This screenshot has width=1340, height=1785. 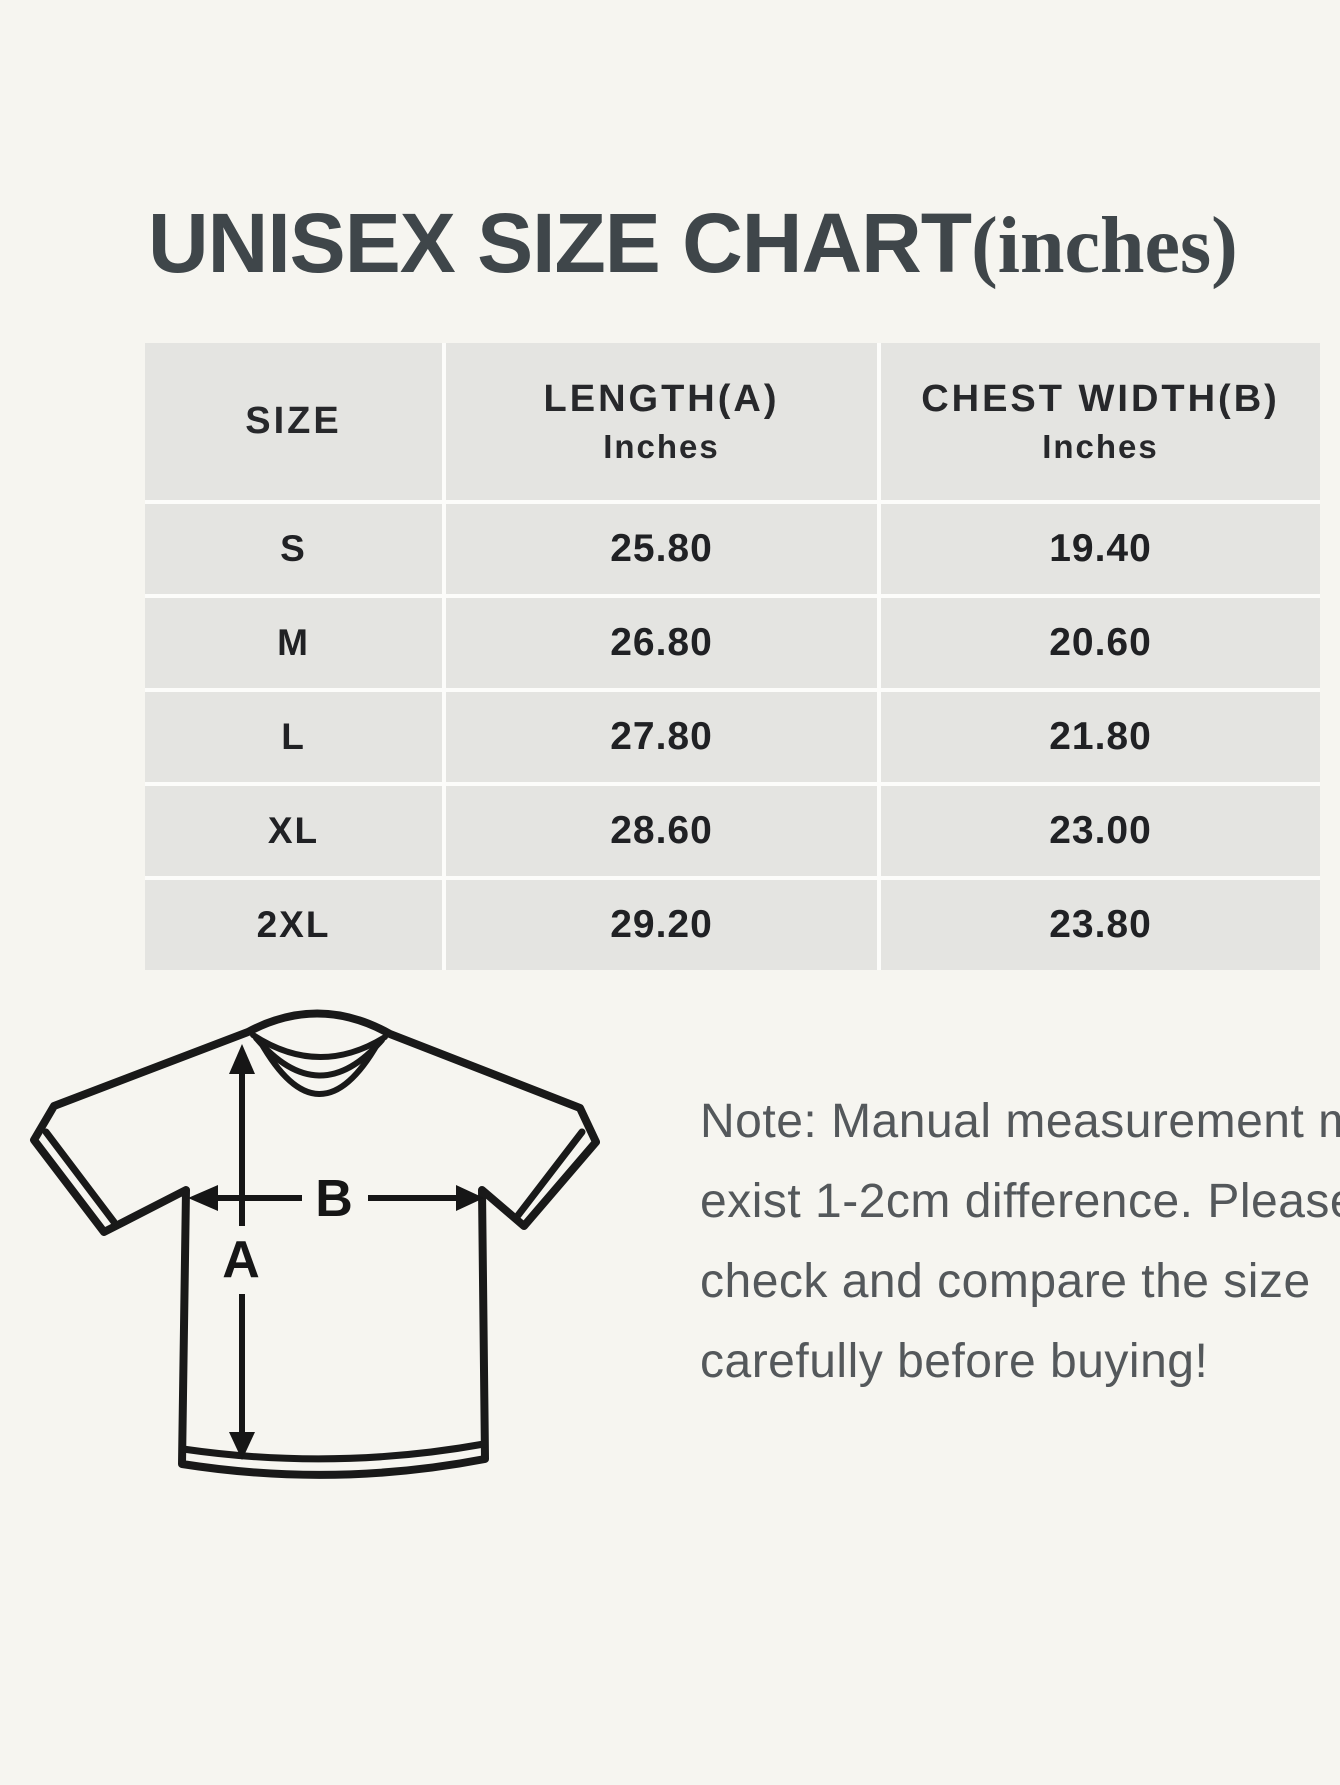 I want to click on size-label: S, so click(x=293, y=549).